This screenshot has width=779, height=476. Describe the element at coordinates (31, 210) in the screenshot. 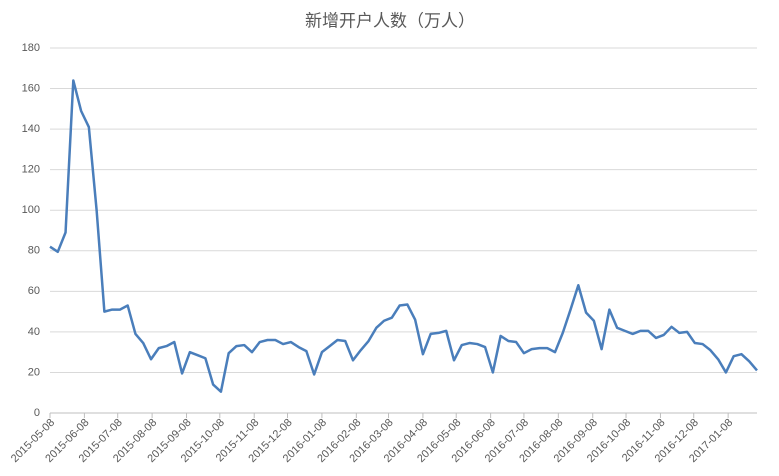

I see `y-tick-label: 100` at that location.